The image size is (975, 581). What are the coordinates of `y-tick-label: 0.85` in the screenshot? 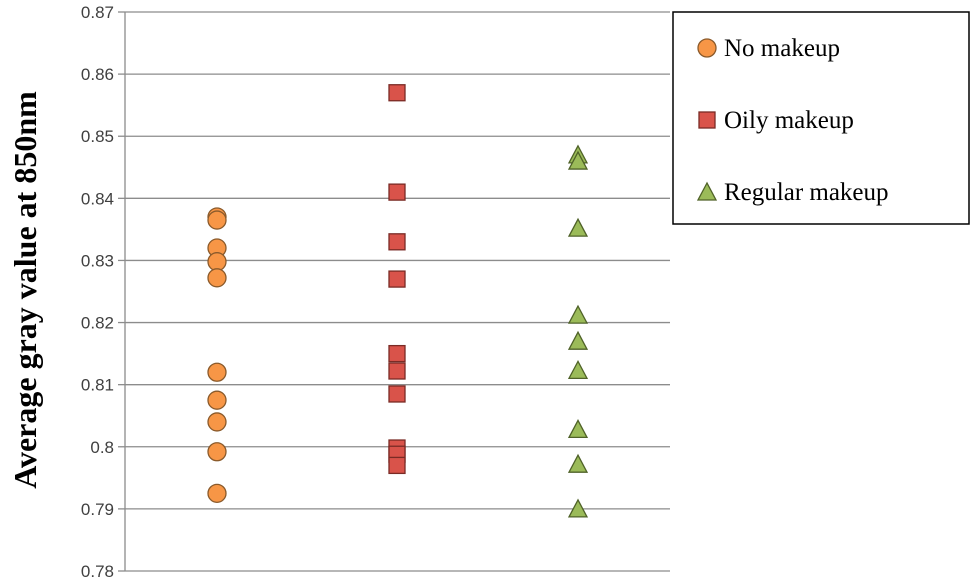 It's located at (97, 136).